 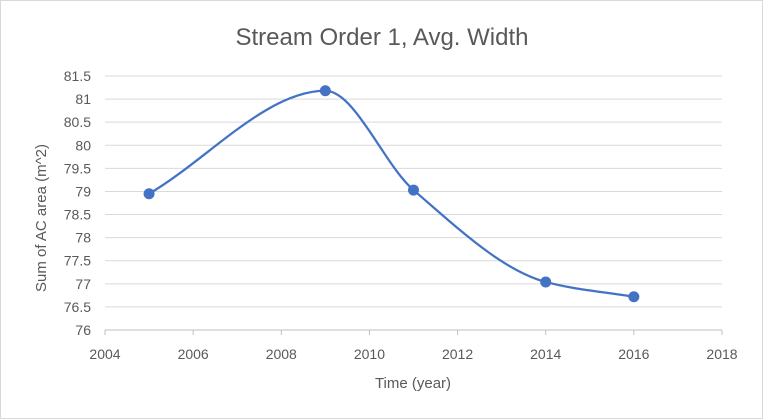 I want to click on x-tick-label: 2008, so click(x=281, y=354).